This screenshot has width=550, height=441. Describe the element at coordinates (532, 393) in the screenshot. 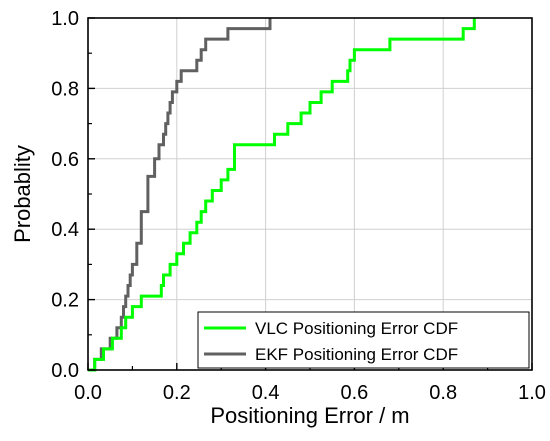

I see `x-tick-label: 1.0` at that location.